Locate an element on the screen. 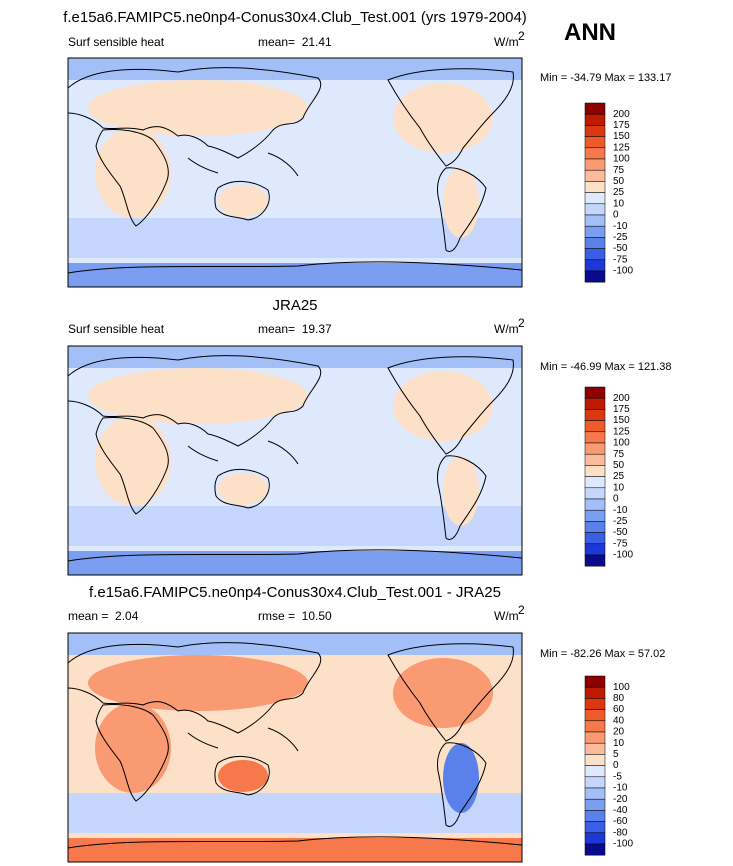 The height and width of the screenshot is (866, 733). colorbar-label: 150 is located at coordinates (621, 420).